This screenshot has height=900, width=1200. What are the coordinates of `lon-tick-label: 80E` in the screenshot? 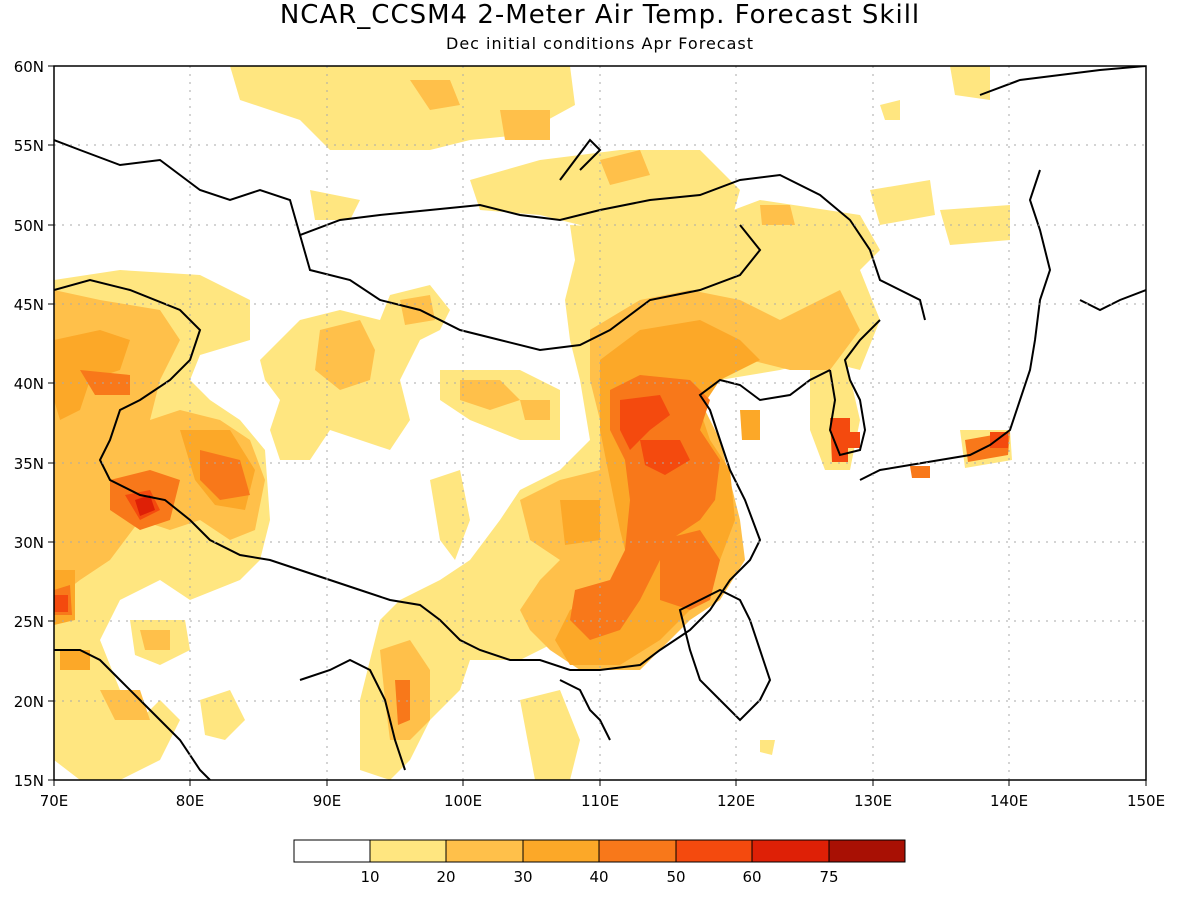 It's located at (190, 801).